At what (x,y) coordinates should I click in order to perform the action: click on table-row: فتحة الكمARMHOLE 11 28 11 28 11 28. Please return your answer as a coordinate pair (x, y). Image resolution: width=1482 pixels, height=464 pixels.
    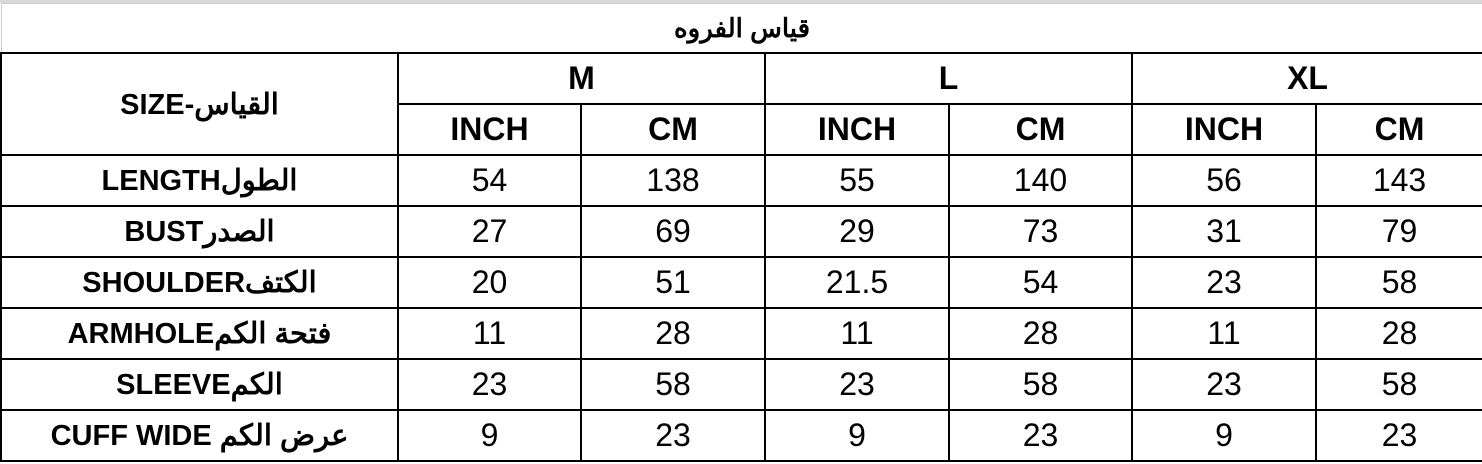
    Looking at the image, I should click on (741, 333).